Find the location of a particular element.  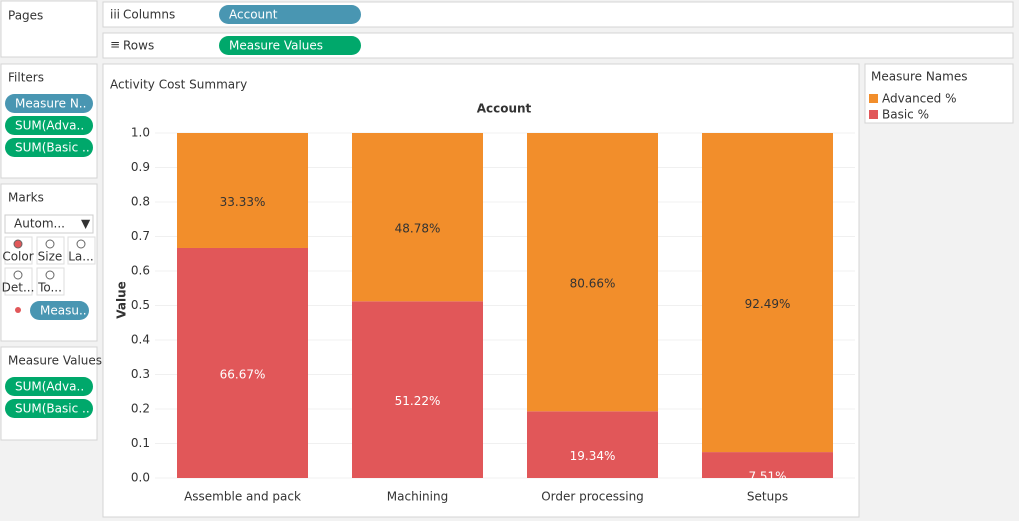

marks-title: Marks is located at coordinates (26, 198).